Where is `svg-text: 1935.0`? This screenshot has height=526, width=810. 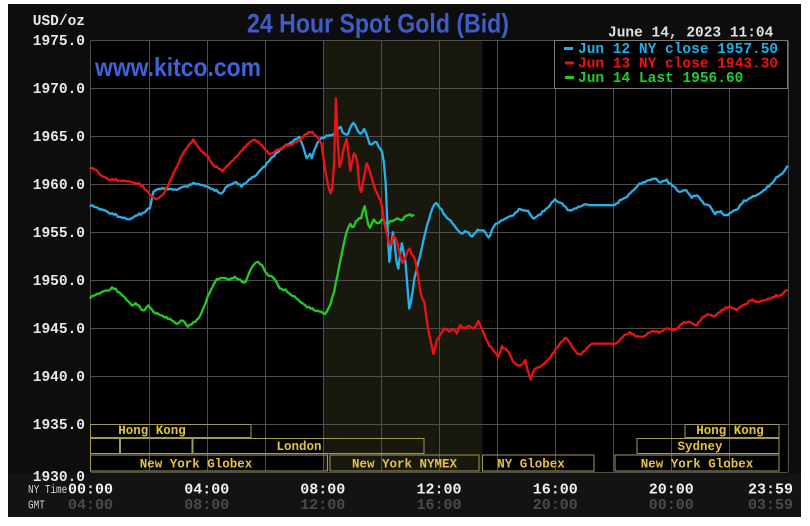 svg-text: 1935.0 is located at coordinates (59, 426).